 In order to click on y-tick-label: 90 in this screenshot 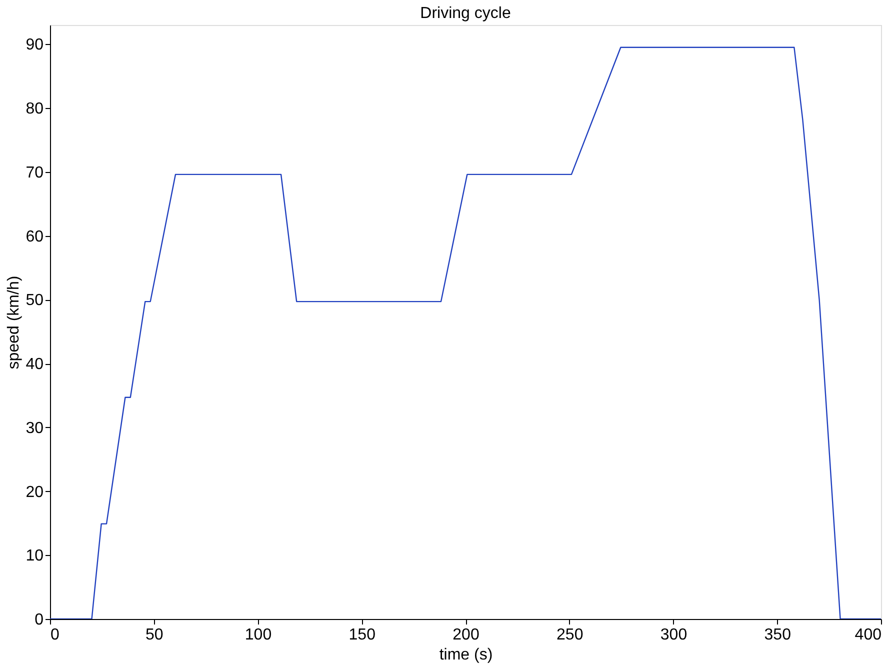, I will do `click(35, 45)`.